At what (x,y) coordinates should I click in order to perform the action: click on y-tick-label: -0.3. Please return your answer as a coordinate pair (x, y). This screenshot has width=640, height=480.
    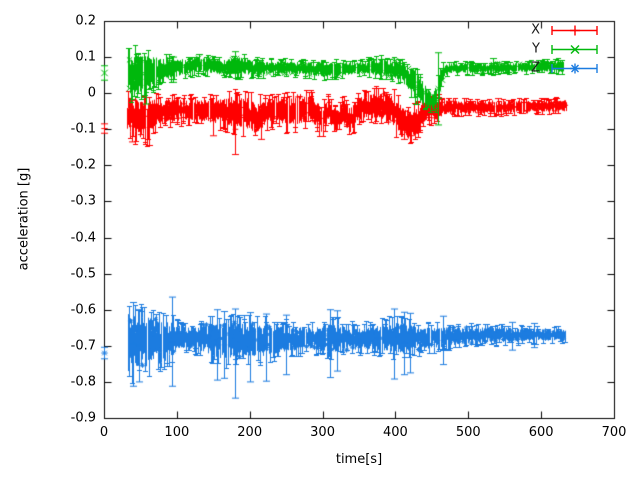
    Looking at the image, I should click on (83, 201).